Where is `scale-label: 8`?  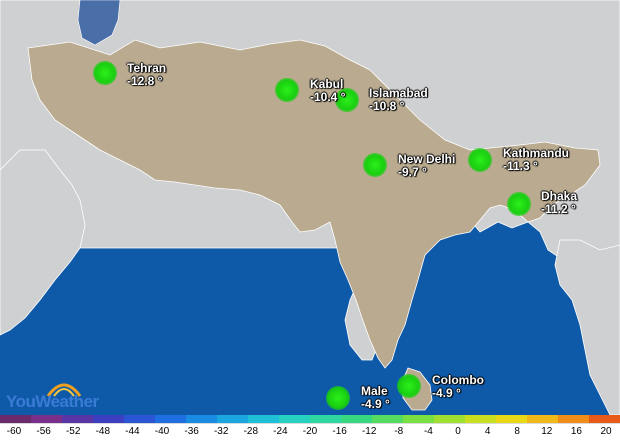
scale-label: 8 is located at coordinates (517, 431).